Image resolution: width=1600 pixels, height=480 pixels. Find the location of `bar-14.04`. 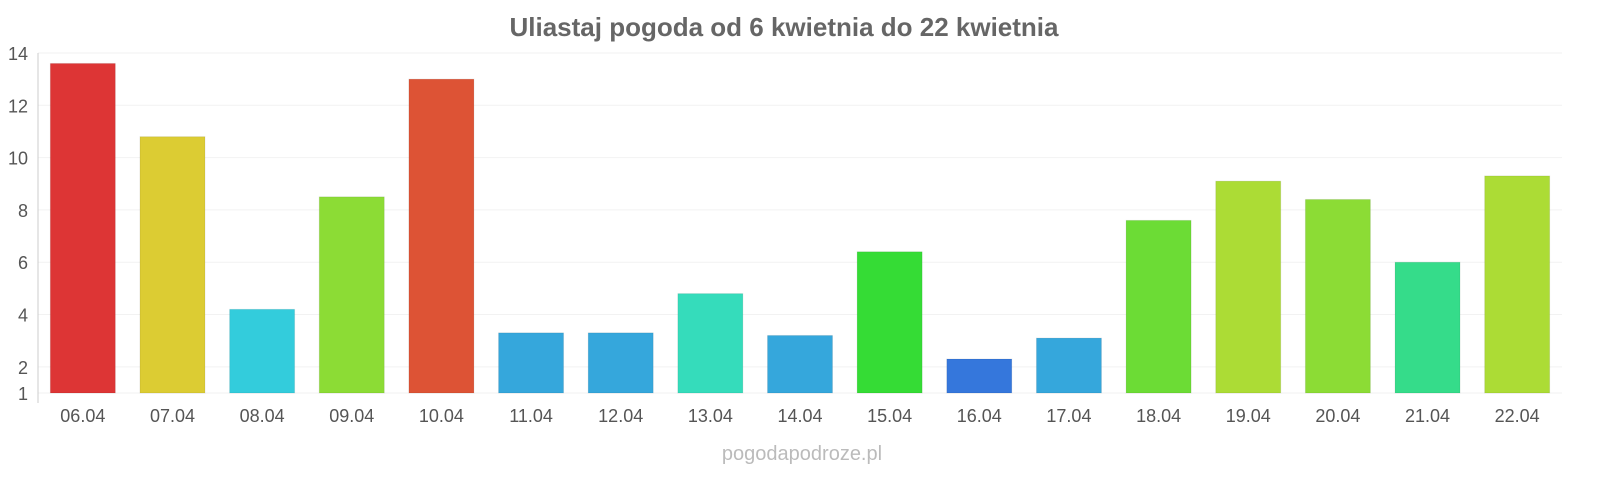

bar-14.04 is located at coordinates (800, 364).